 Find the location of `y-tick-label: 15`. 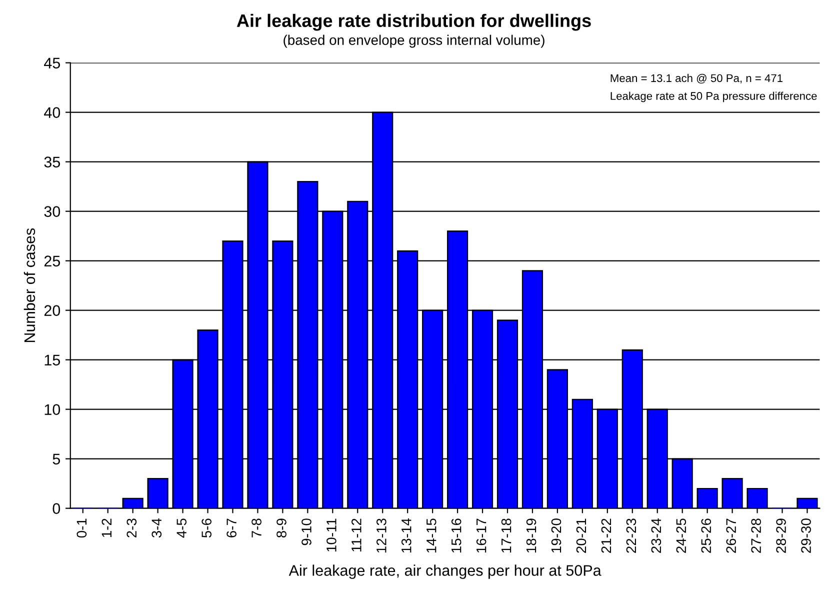

y-tick-label: 15 is located at coordinates (52, 360).